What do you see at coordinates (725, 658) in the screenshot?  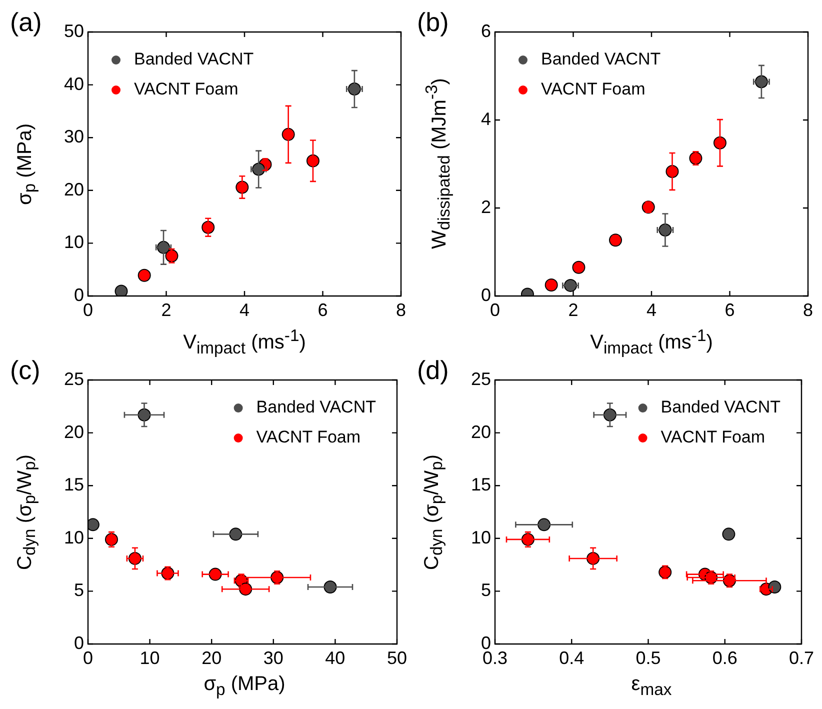 I see `x-tick-label: 0.6` at bounding box center [725, 658].